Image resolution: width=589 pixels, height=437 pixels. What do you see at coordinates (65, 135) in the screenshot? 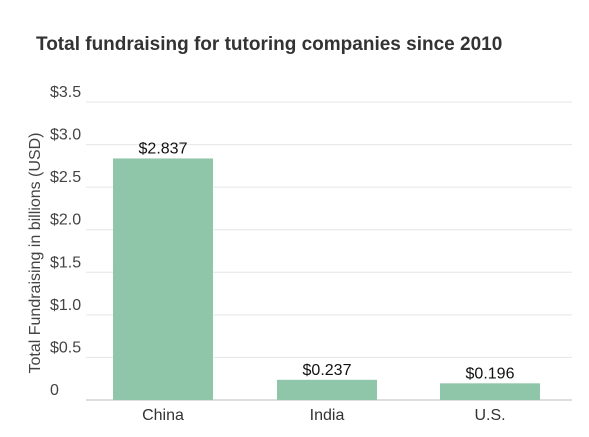
I see `y-tick-label: $3.0` at bounding box center [65, 135].